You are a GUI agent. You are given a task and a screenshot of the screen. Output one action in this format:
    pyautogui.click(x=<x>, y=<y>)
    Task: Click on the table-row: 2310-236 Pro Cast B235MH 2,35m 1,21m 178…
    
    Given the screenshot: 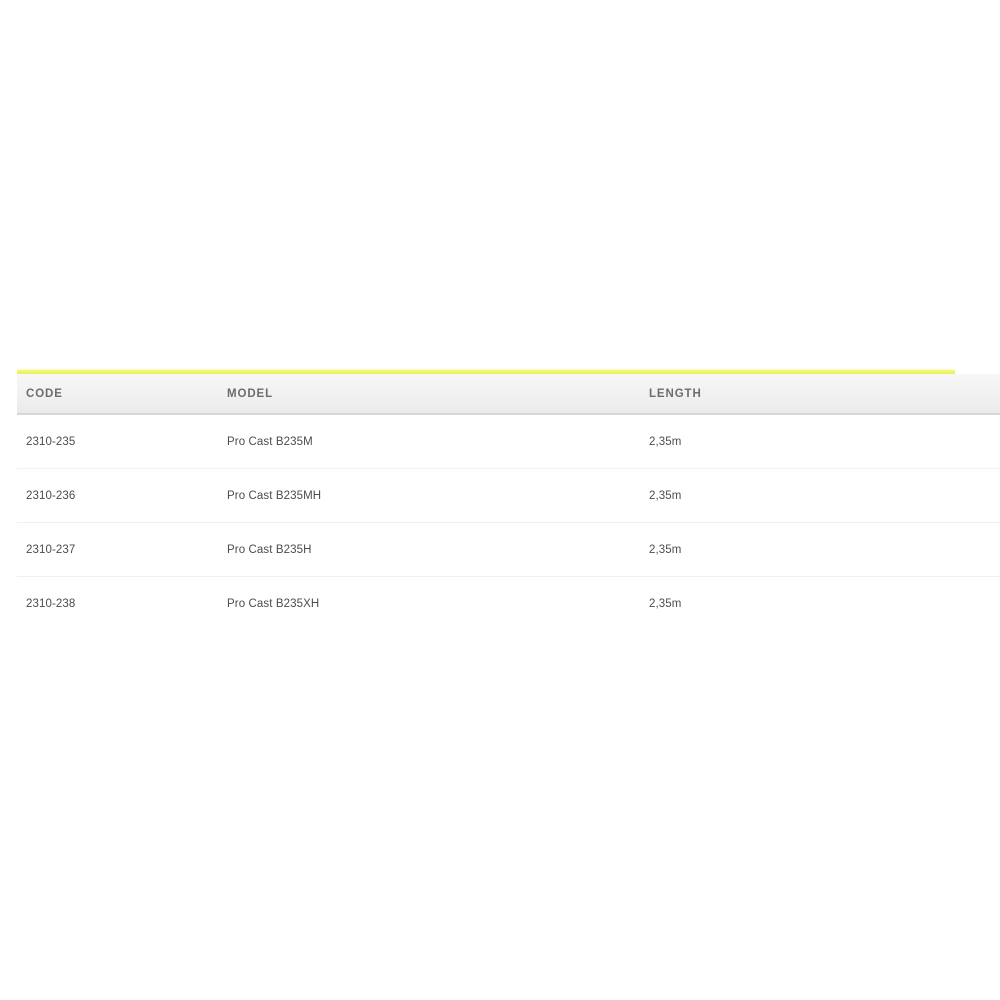 What is the action you would take?
    pyautogui.click(x=508, y=495)
    